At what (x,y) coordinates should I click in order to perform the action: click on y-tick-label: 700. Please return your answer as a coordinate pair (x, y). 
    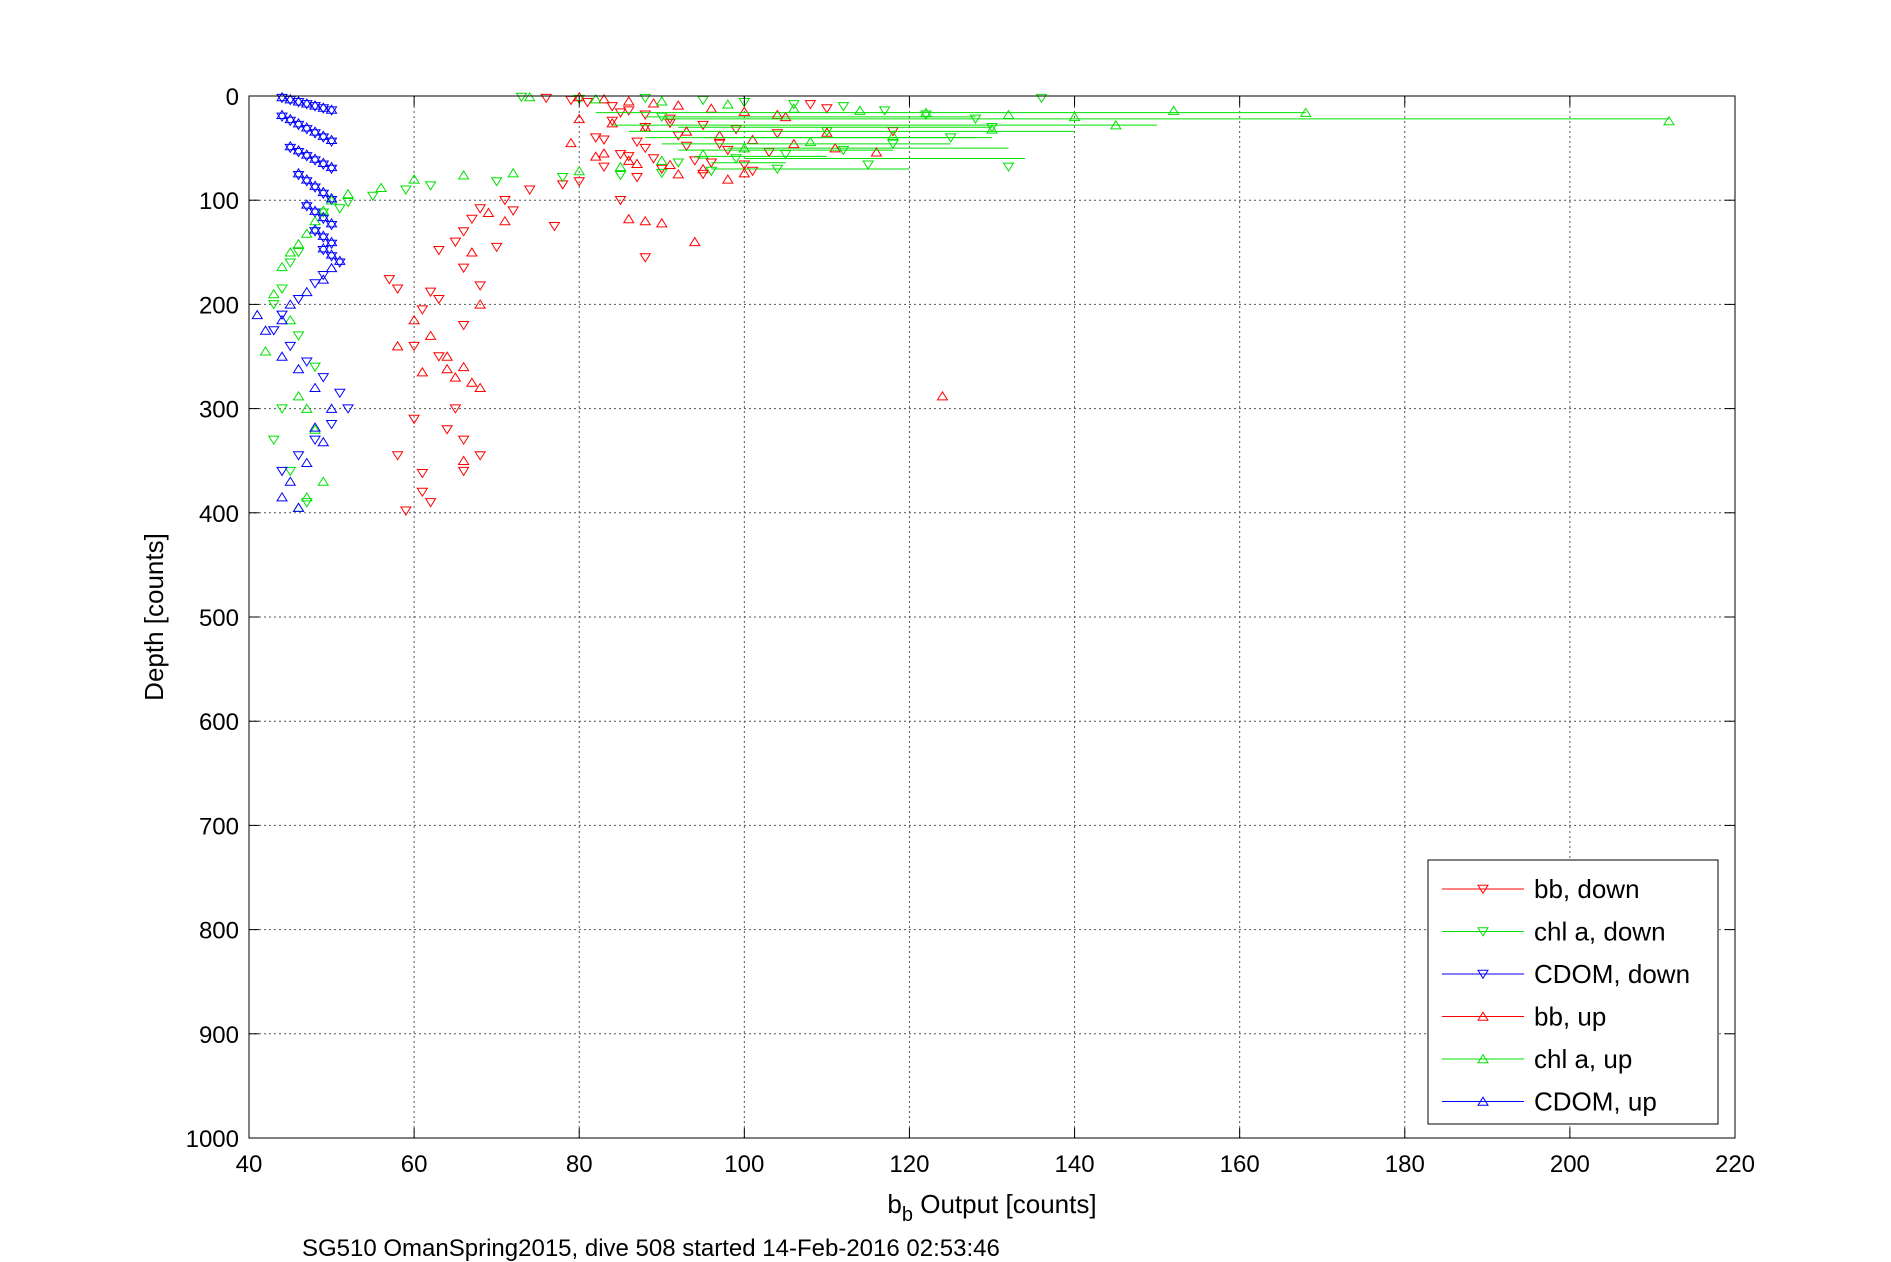
    Looking at the image, I should click on (219, 826).